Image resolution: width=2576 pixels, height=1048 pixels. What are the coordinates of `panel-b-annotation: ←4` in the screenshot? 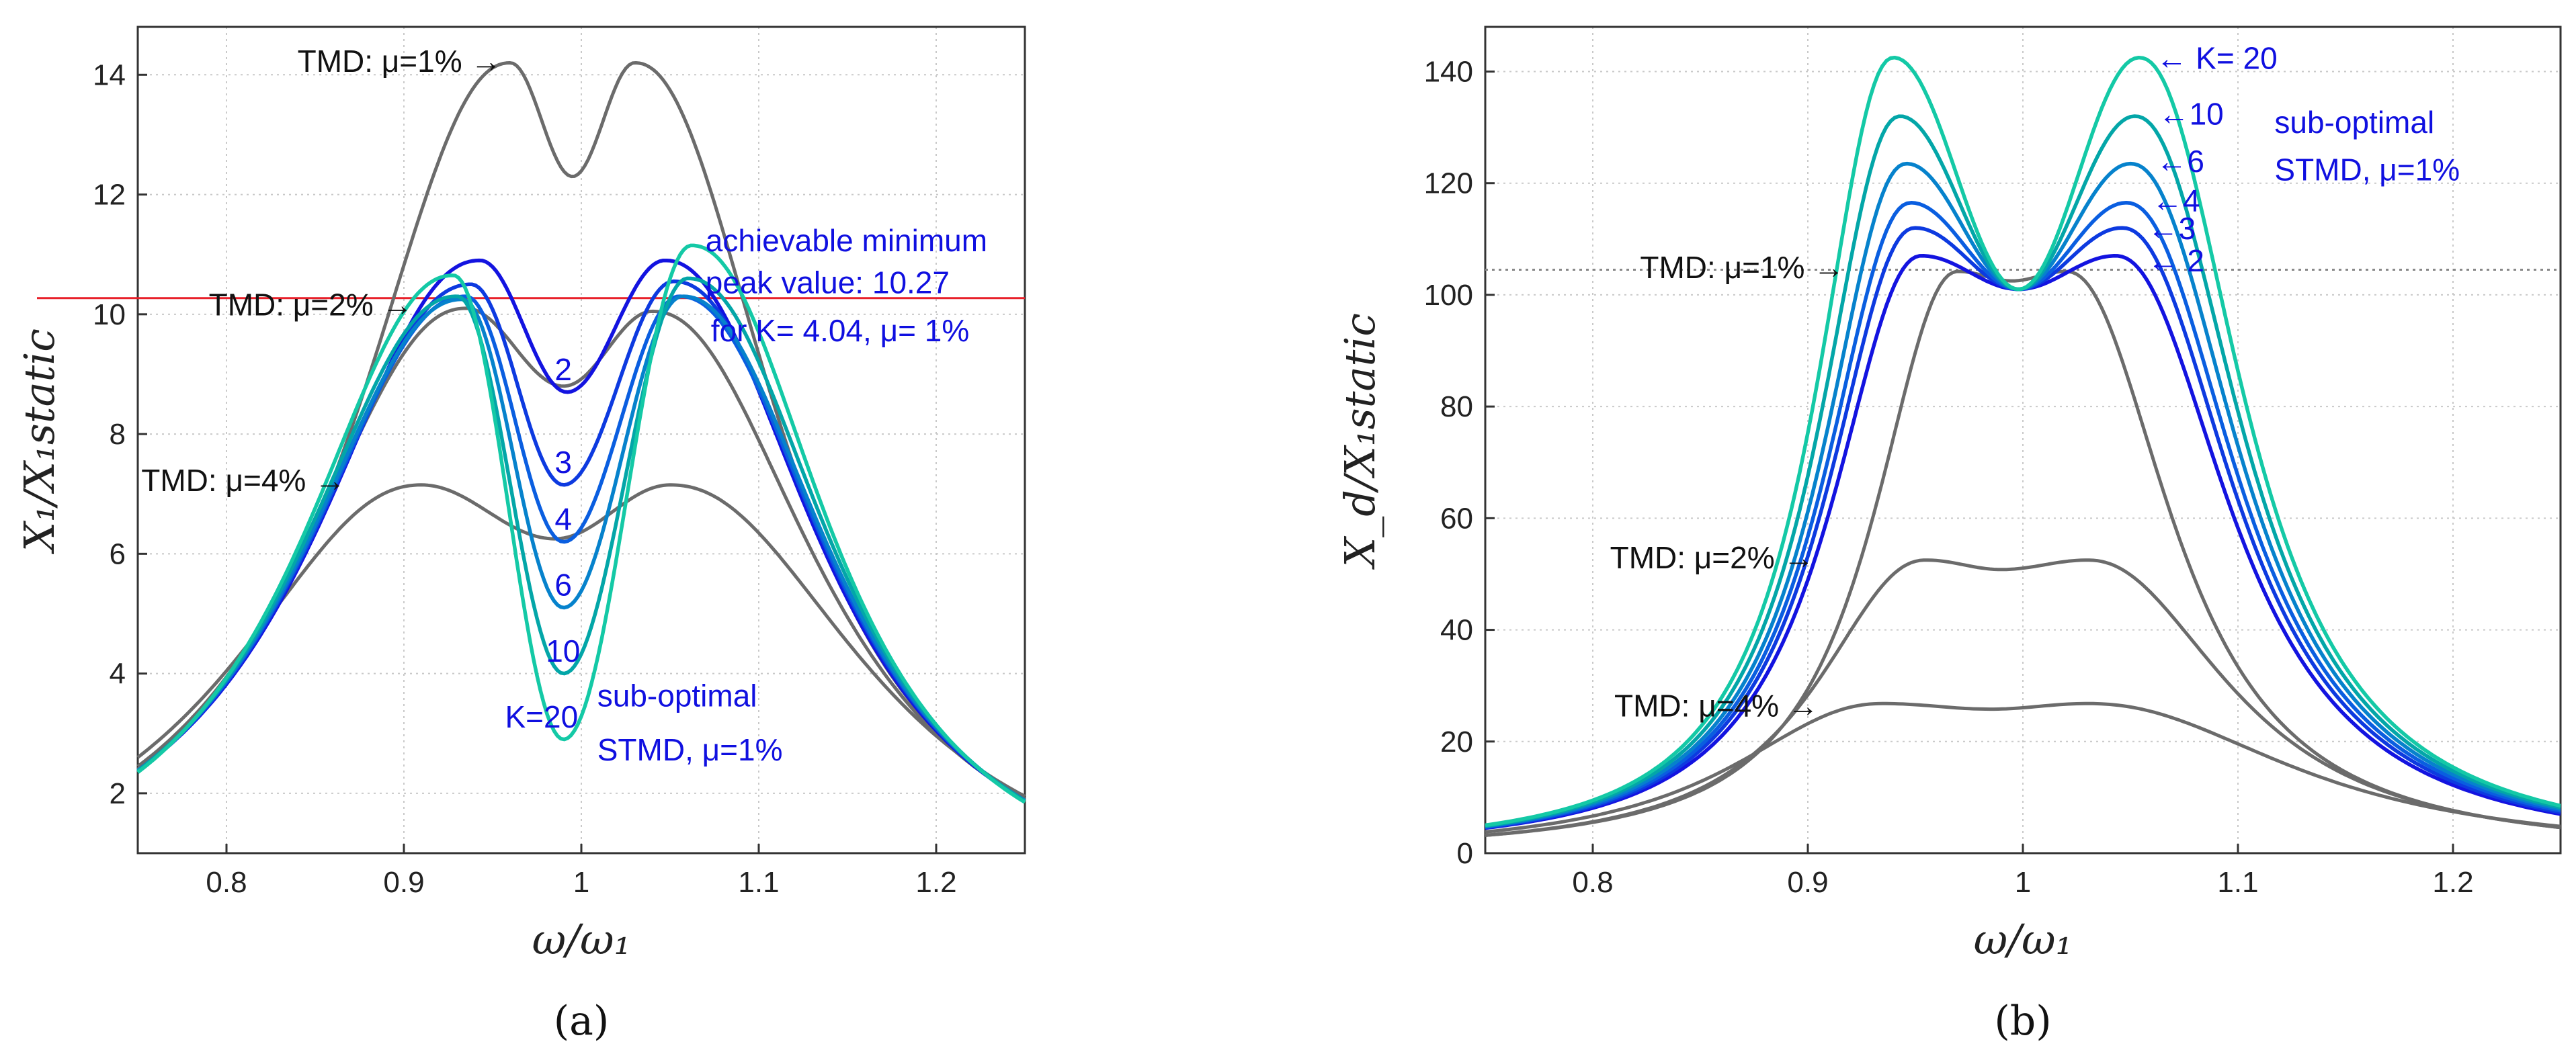 It's located at (2176, 200).